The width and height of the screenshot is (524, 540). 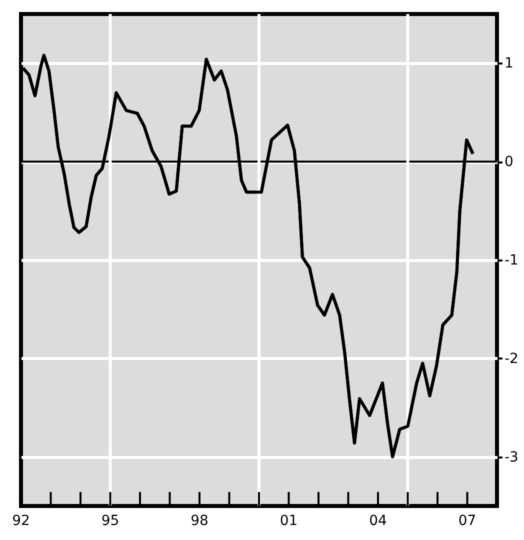 What do you see at coordinates (21, 521) in the screenshot?
I see `x-tick-label: 92` at bounding box center [21, 521].